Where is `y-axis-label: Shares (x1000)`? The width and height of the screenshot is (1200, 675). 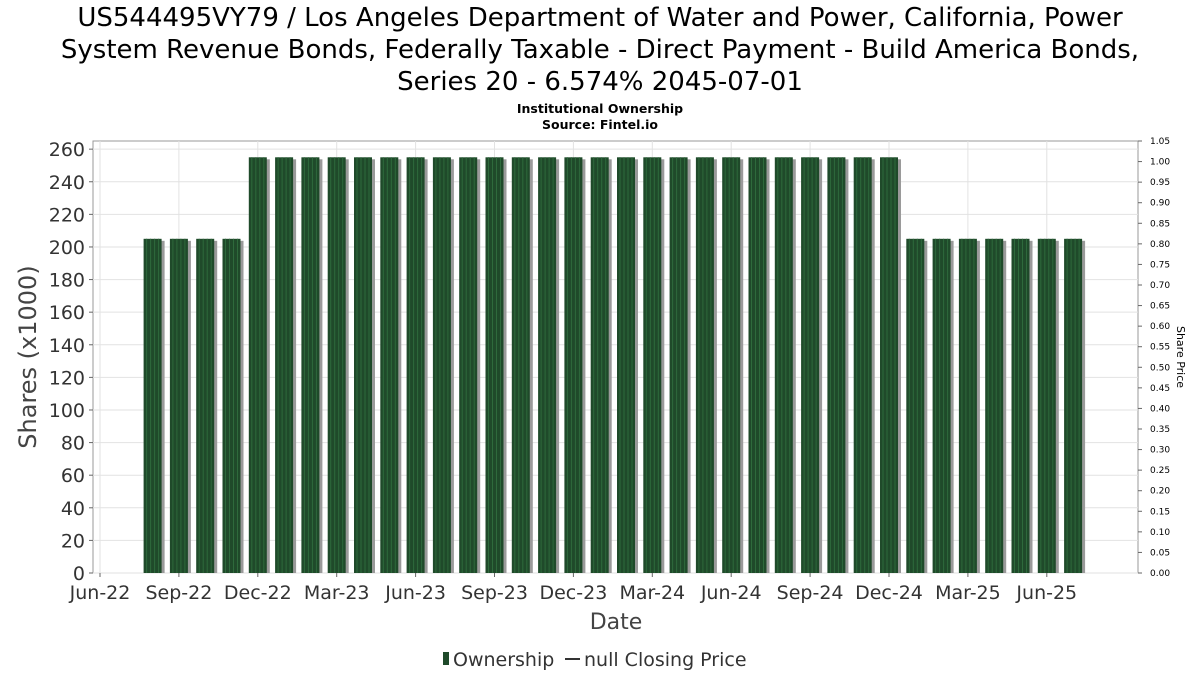 y-axis-label: Shares (x1000) is located at coordinates (28, 356).